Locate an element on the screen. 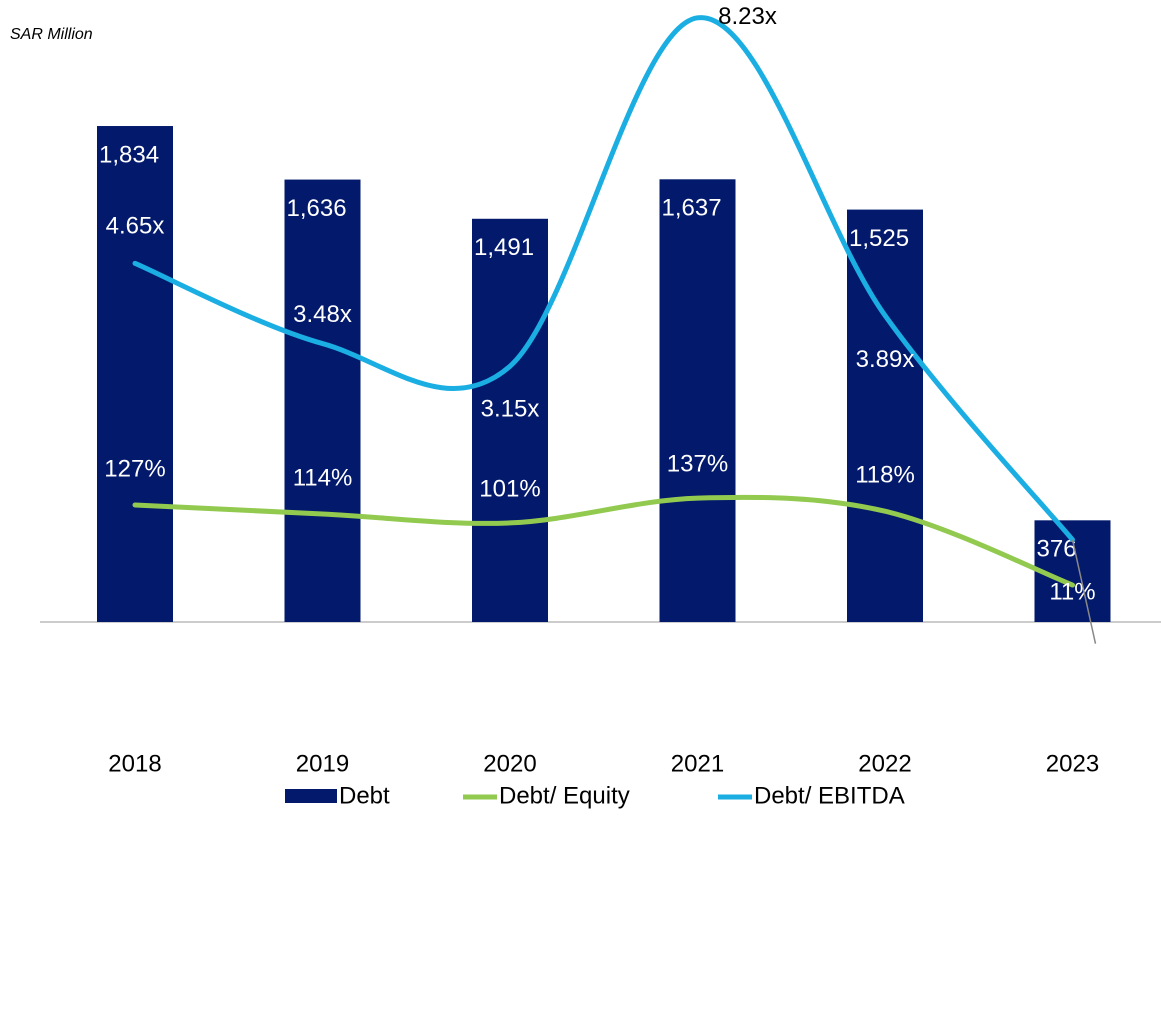  data-label: 0.62x is located at coordinates (1105, 658).